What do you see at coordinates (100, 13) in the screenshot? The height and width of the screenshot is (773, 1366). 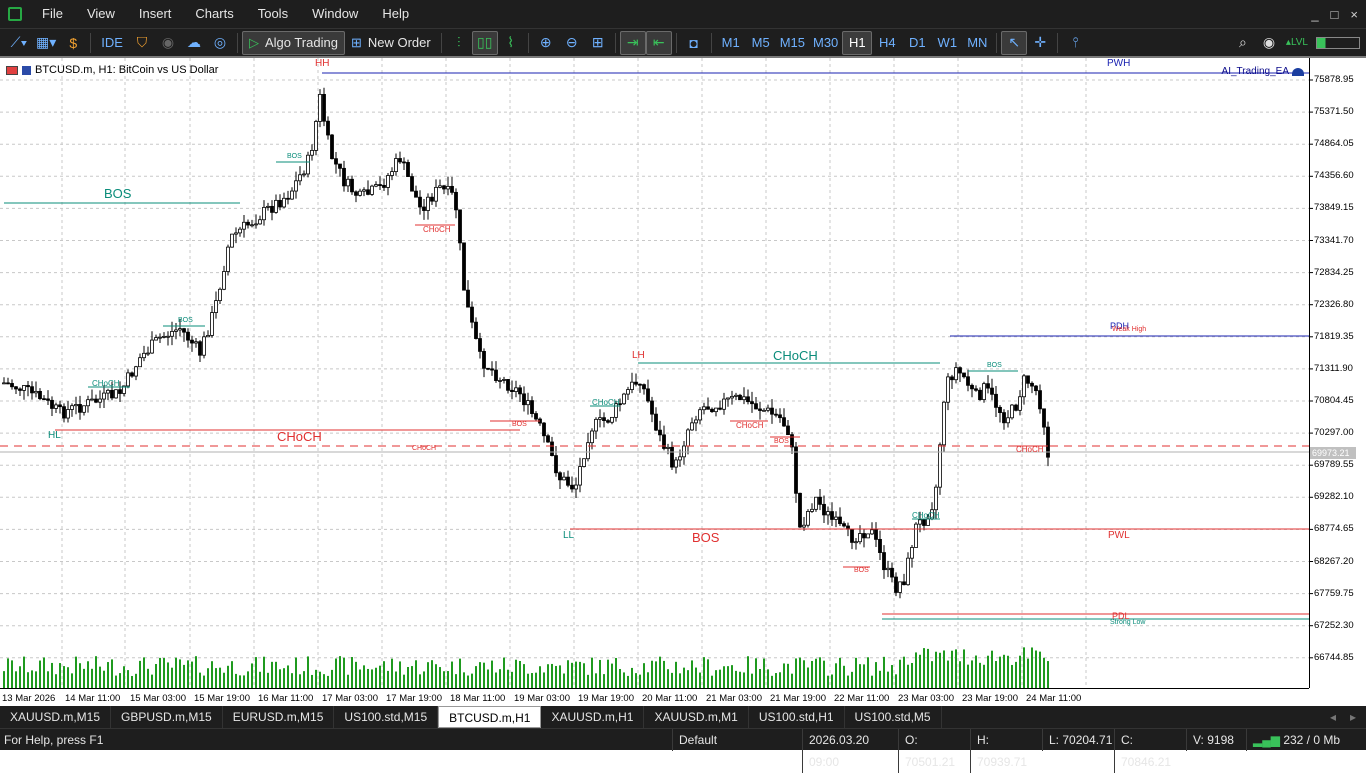 I see `menu-view: View` at bounding box center [100, 13].